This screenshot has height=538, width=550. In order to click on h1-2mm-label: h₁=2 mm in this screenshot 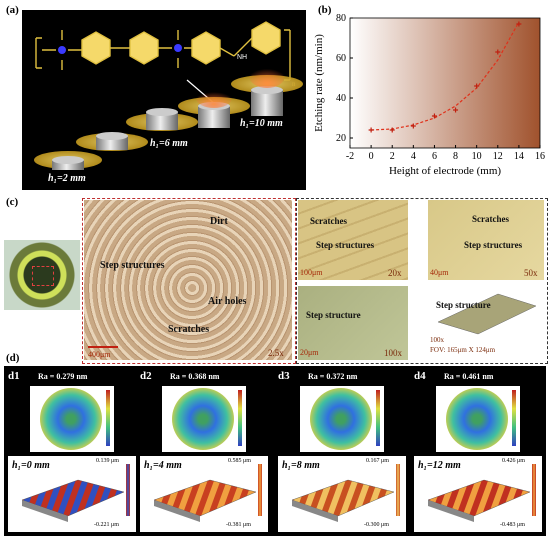, I will do `click(67, 178)`.